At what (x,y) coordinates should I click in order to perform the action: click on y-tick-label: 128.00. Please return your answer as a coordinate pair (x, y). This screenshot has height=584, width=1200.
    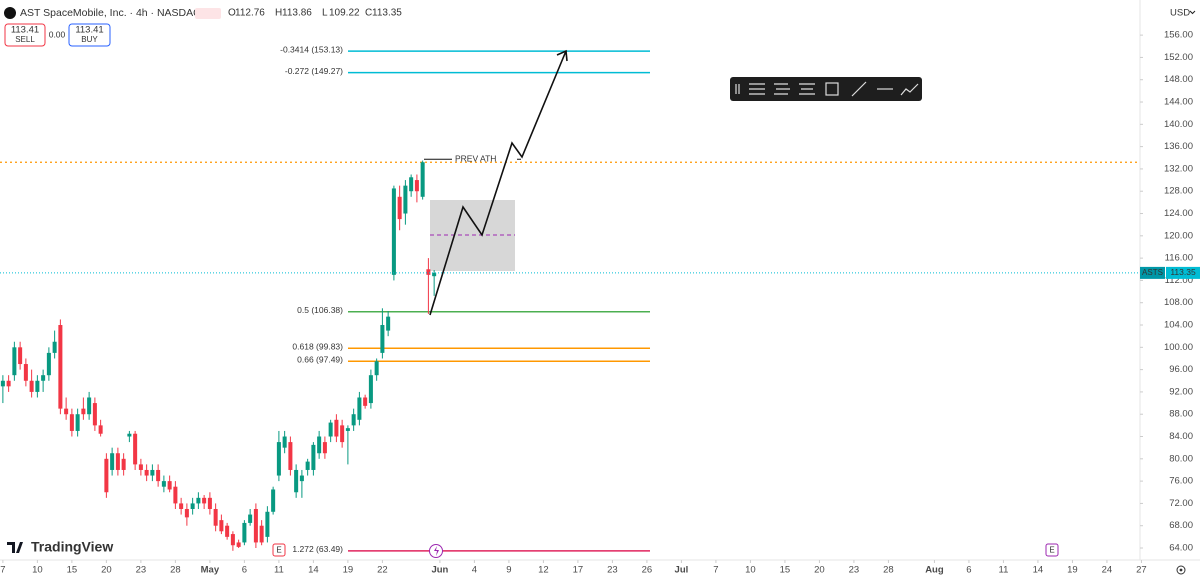
    Looking at the image, I should click on (1178, 191).